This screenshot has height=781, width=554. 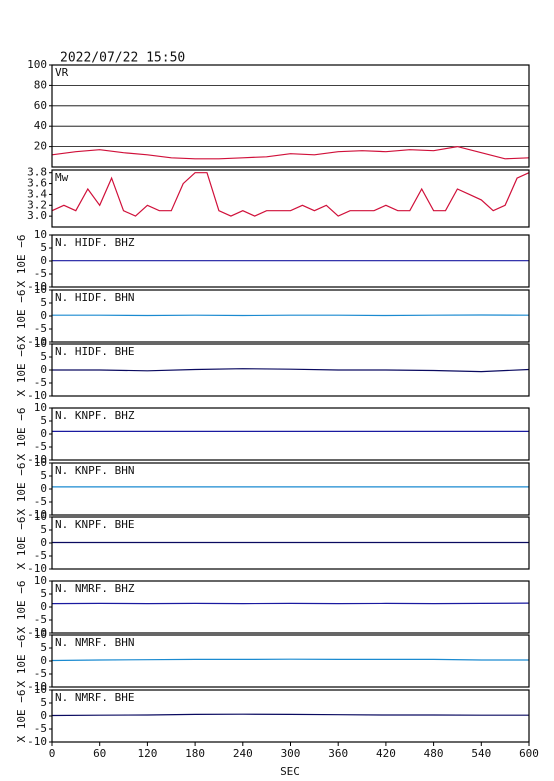 I want to click on y-tick-label: 20, so click(x=40, y=146).